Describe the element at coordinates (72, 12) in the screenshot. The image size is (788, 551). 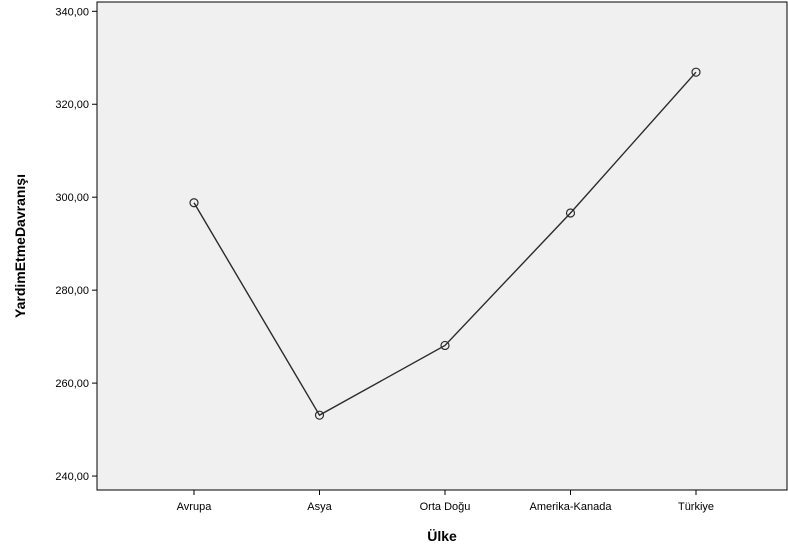
I see `y-tick-label: 340,00` at that location.